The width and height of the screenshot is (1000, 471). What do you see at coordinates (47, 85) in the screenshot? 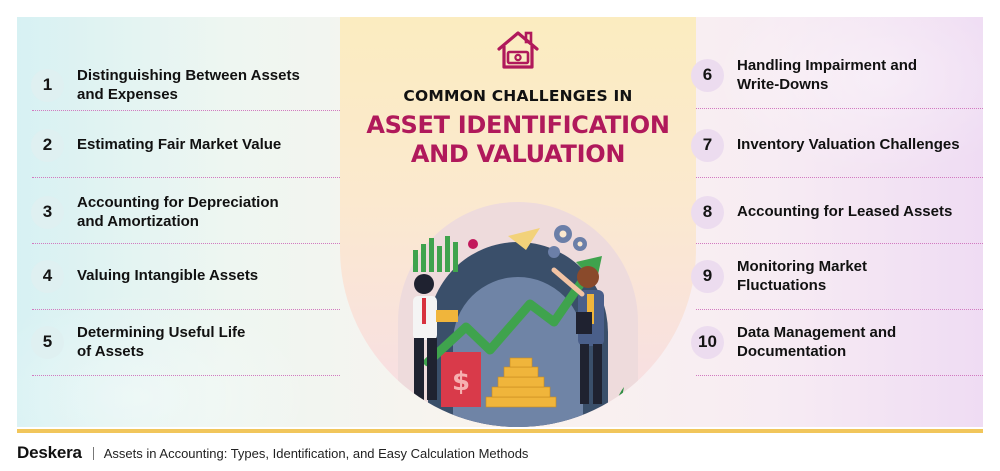
I see `item-number-badge: 1` at bounding box center [47, 85].